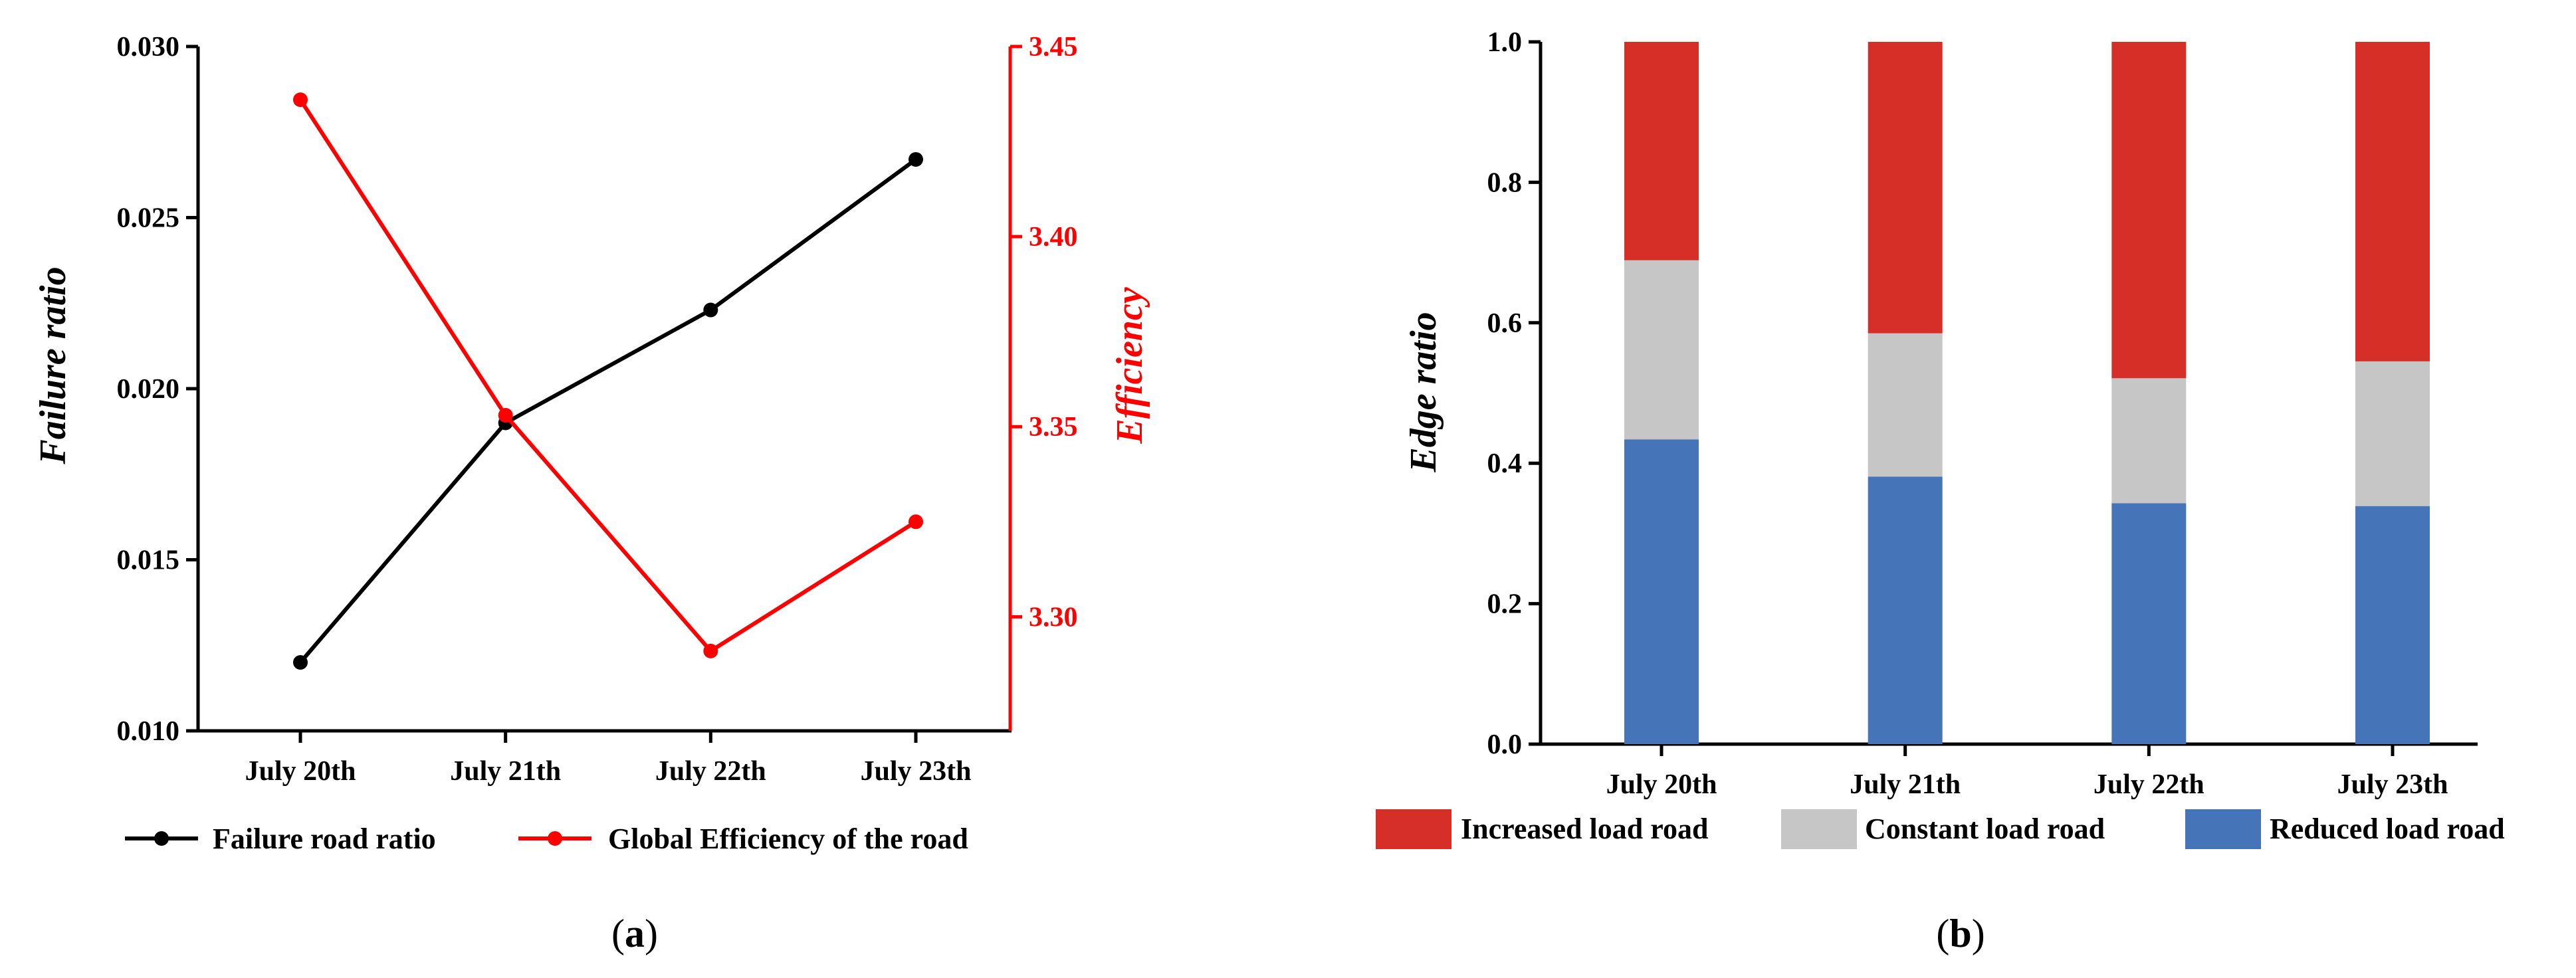 This screenshot has width=2576, height=978. Describe the element at coordinates (1985, 829) in the screenshot. I see `panel-b-legend-label: Constant load road` at that location.